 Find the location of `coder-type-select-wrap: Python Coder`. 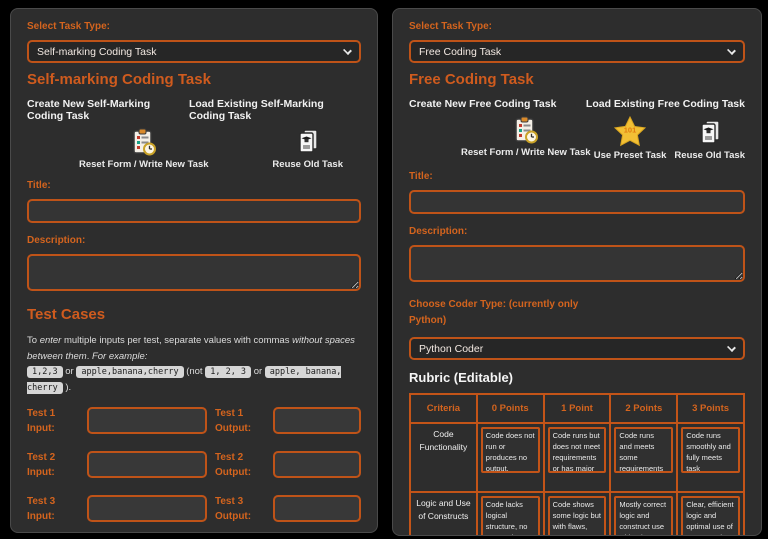

coder-type-select-wrap: Python Coder is located at coordinates (577, 348).